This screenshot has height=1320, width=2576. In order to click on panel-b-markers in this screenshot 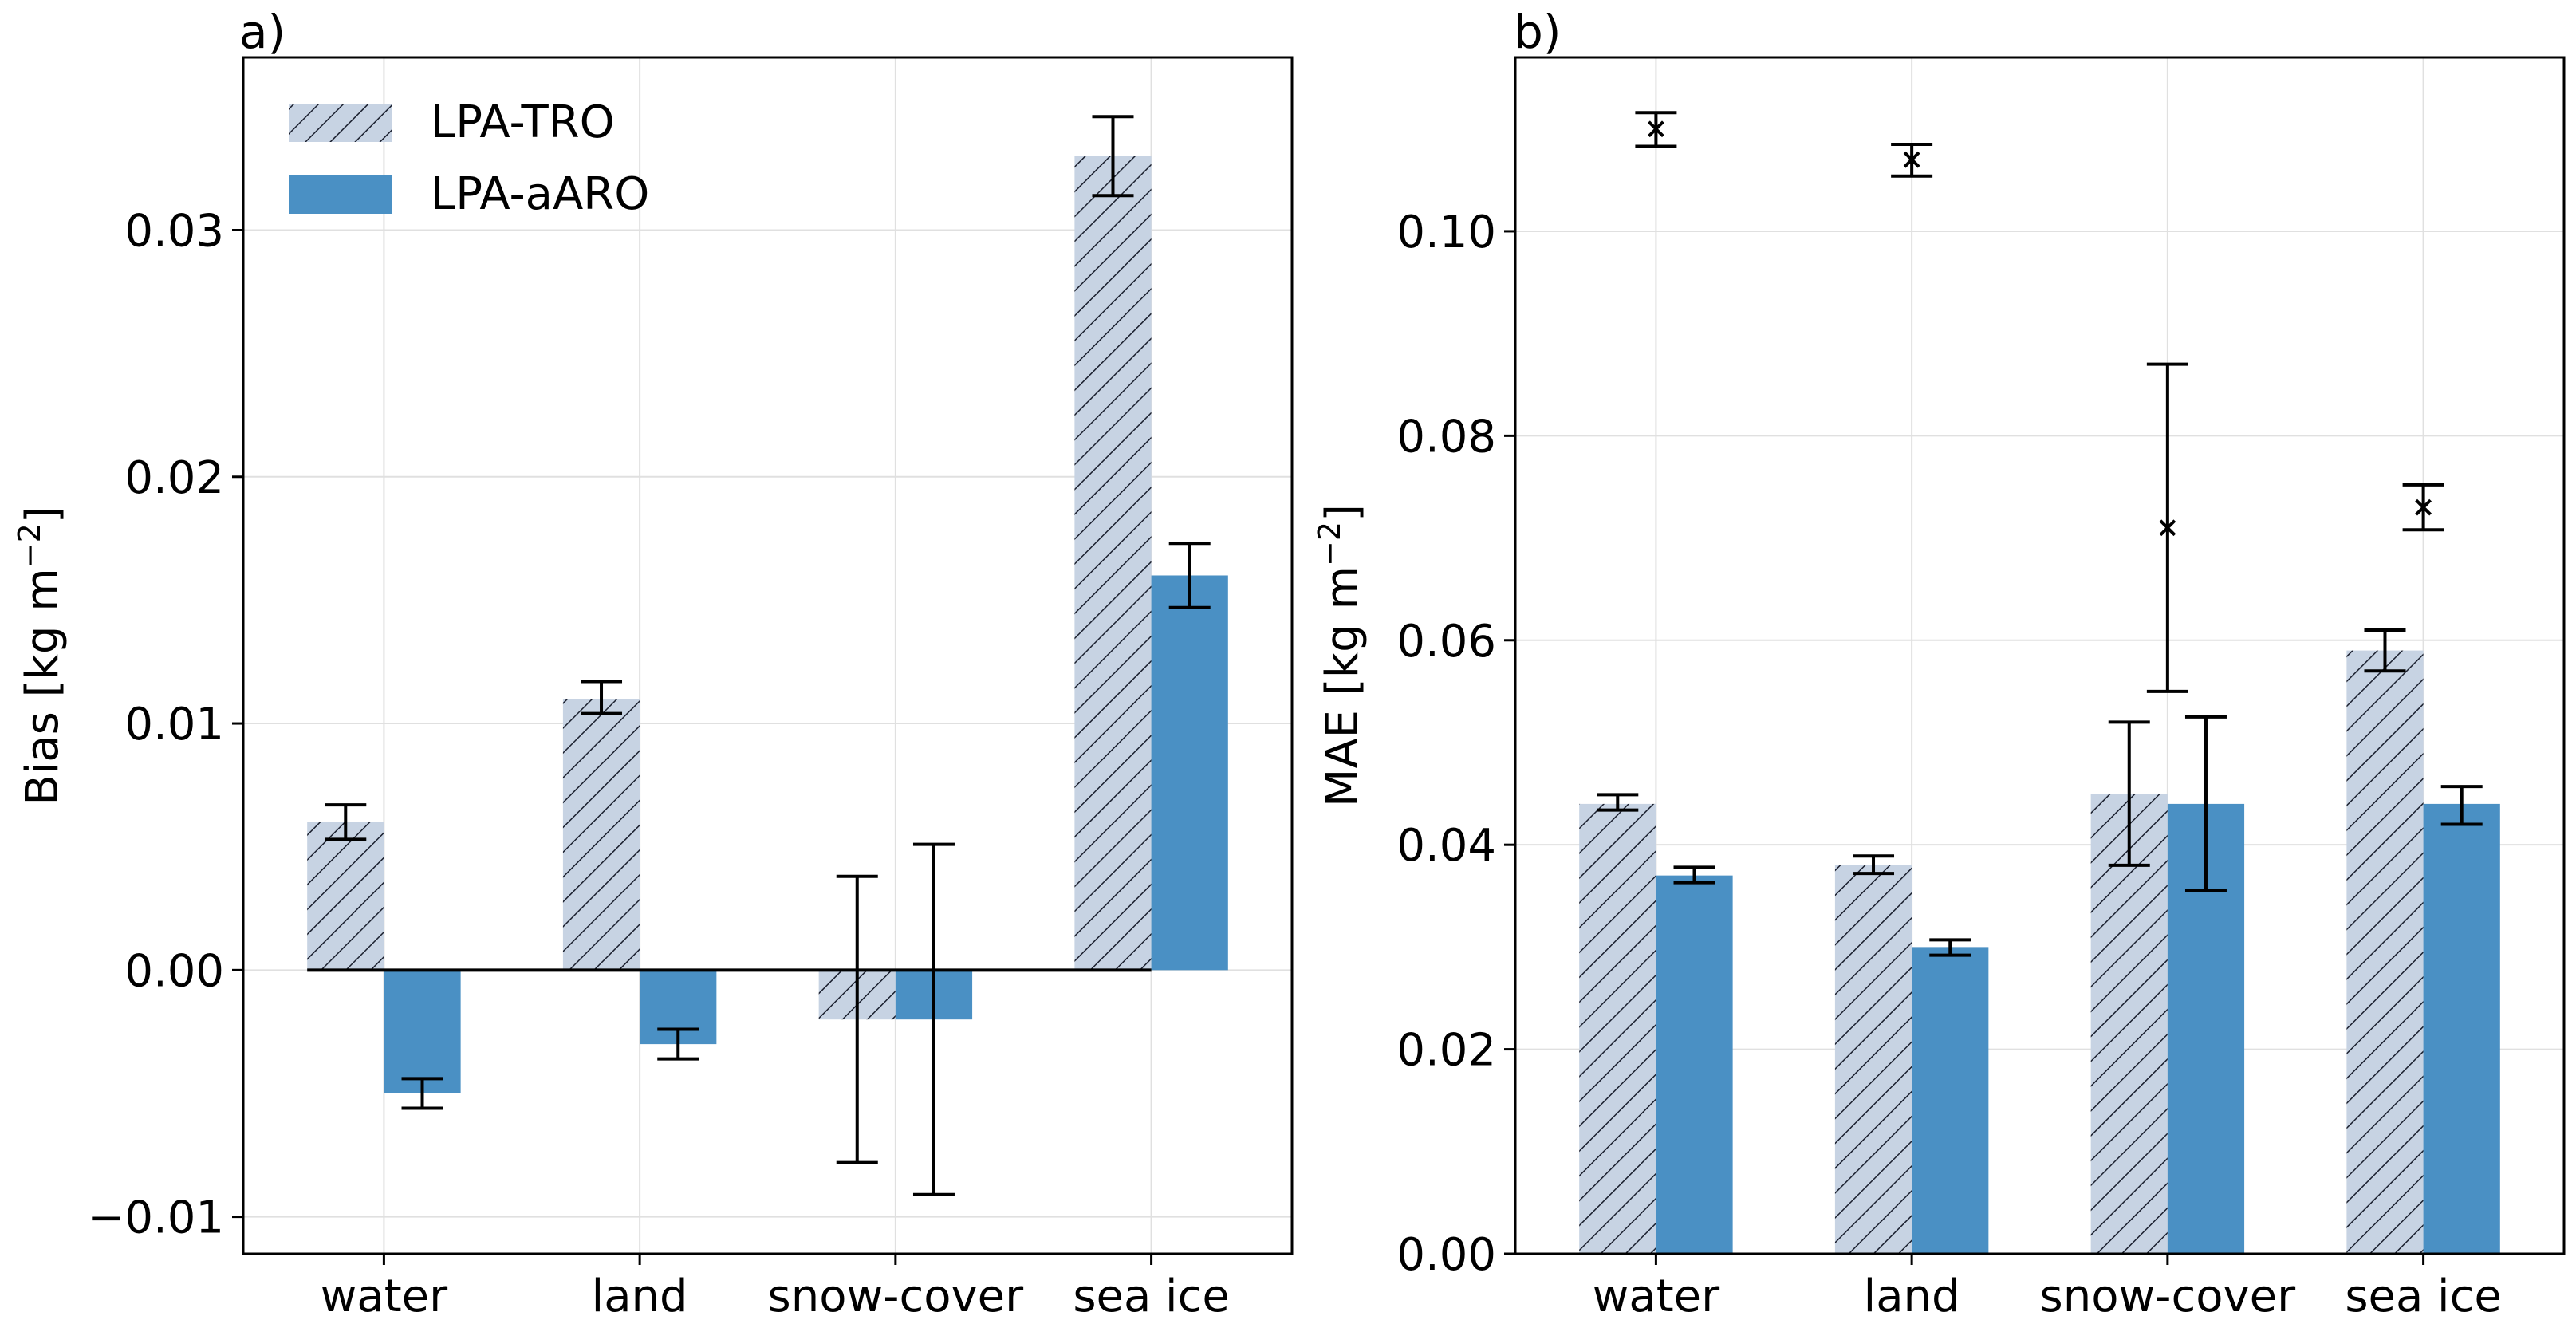, I will do `click(2039, 402)`.